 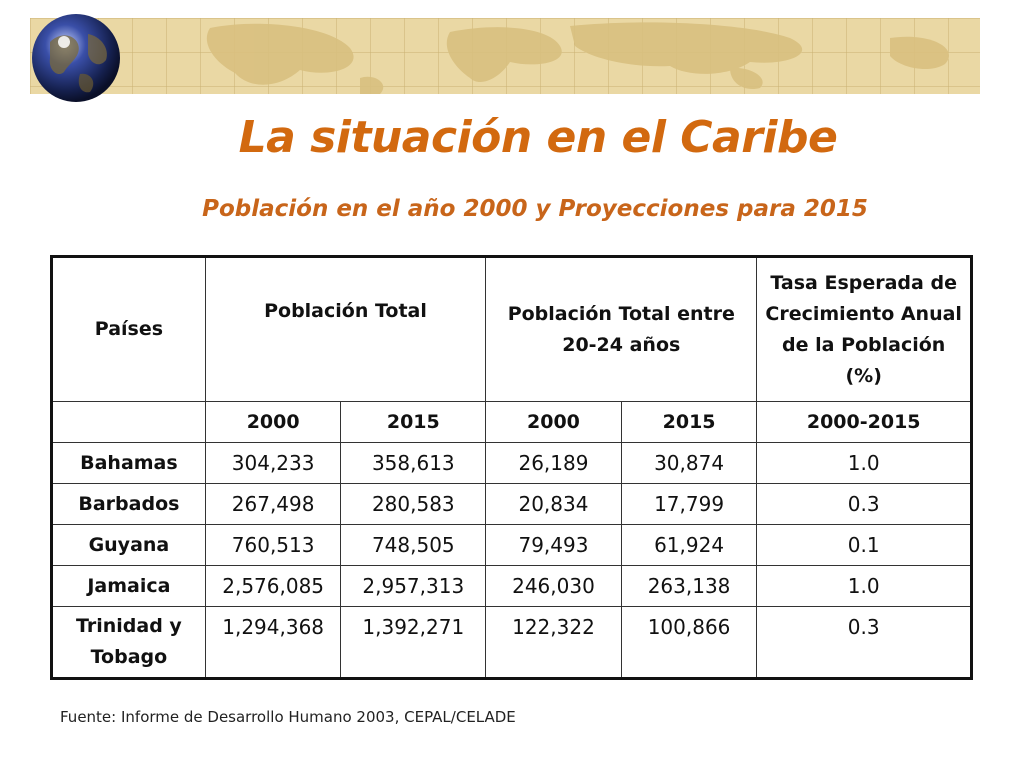 I want to click on country-name: Trinidad y Tobago, so click(x=128, y=642).